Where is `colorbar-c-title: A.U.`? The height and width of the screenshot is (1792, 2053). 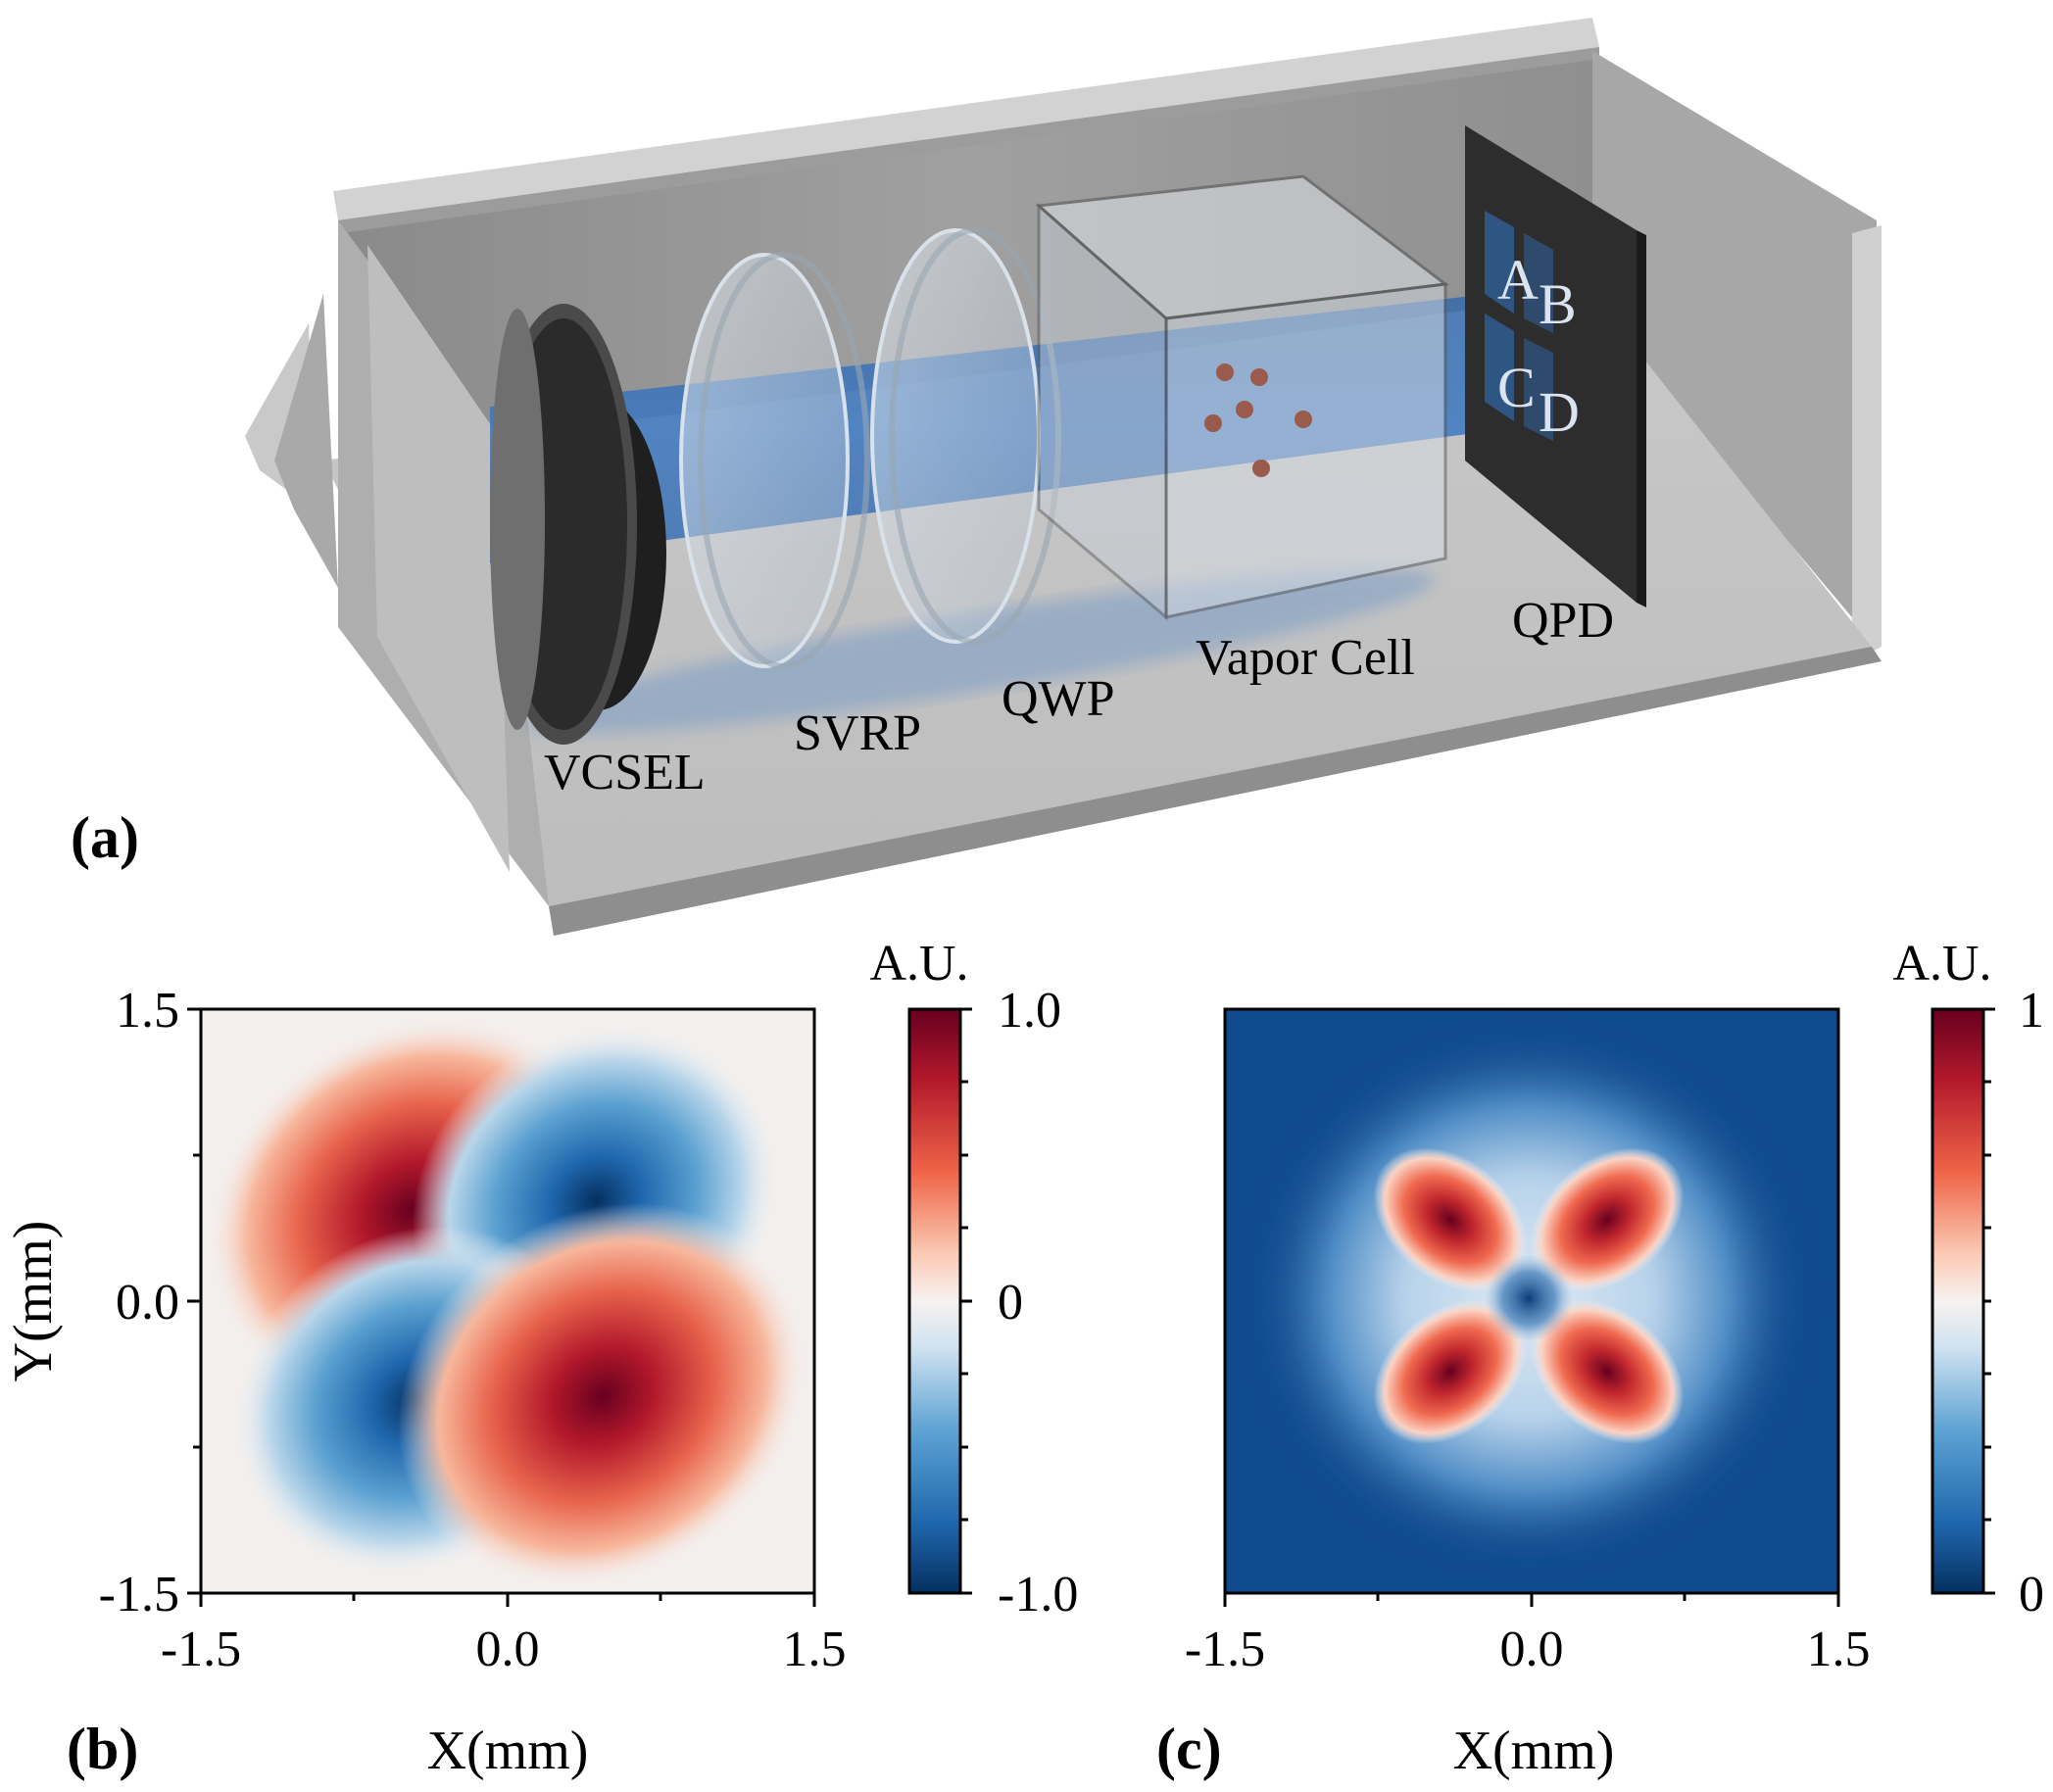
colorbar-c-title: A.U. is located at coordinates (1941, 964).